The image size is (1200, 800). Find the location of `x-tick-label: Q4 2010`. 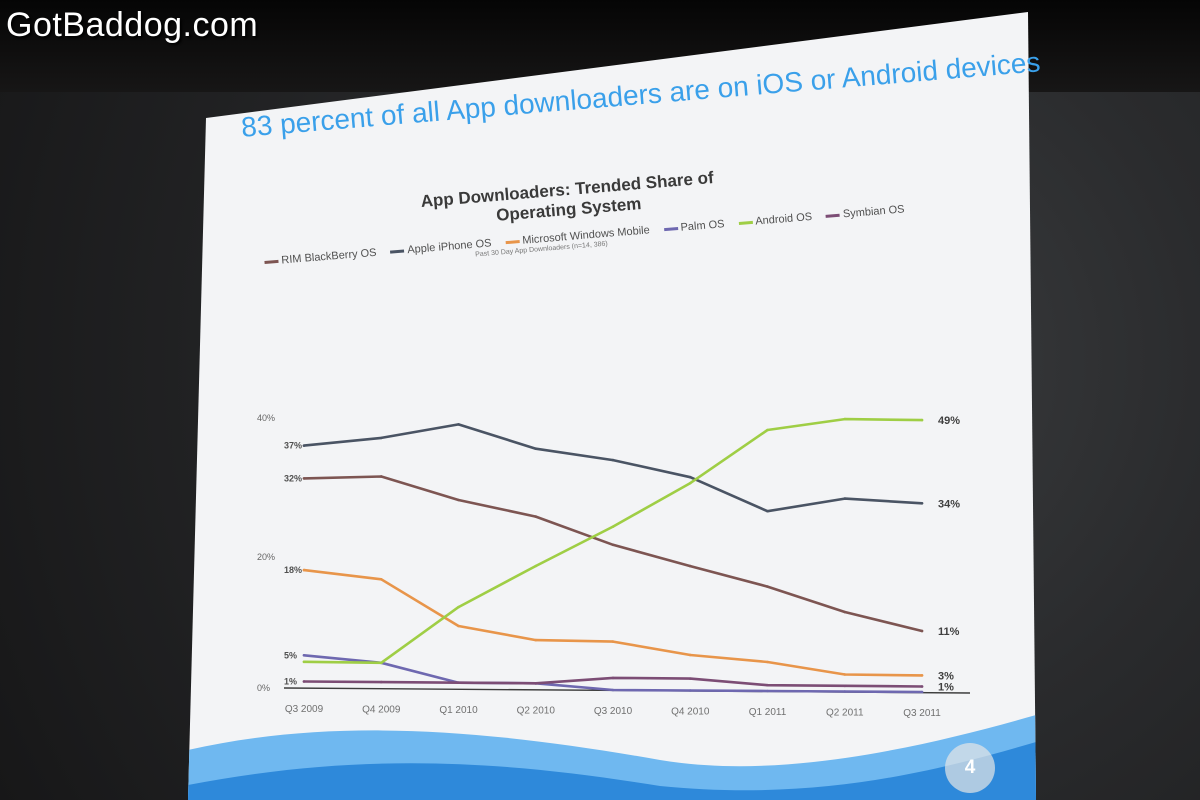

x-tick-label: Q4 2010 is located at coordinates (690, 712).